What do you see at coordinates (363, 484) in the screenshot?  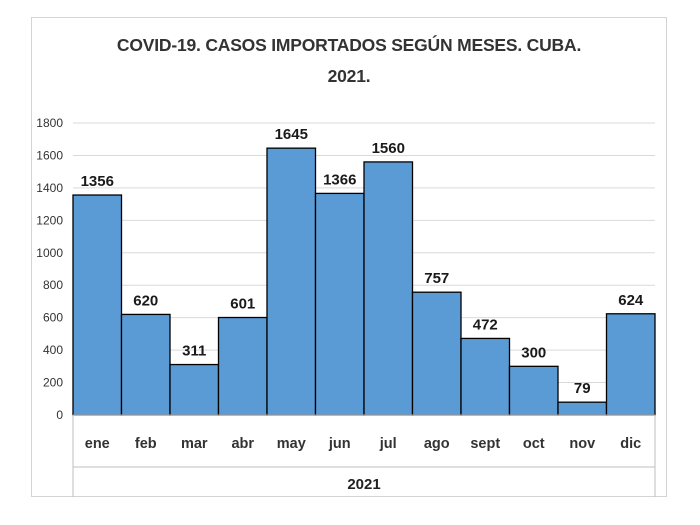 I see `x-axis-label: 2021` at bounding box center [363, 484].